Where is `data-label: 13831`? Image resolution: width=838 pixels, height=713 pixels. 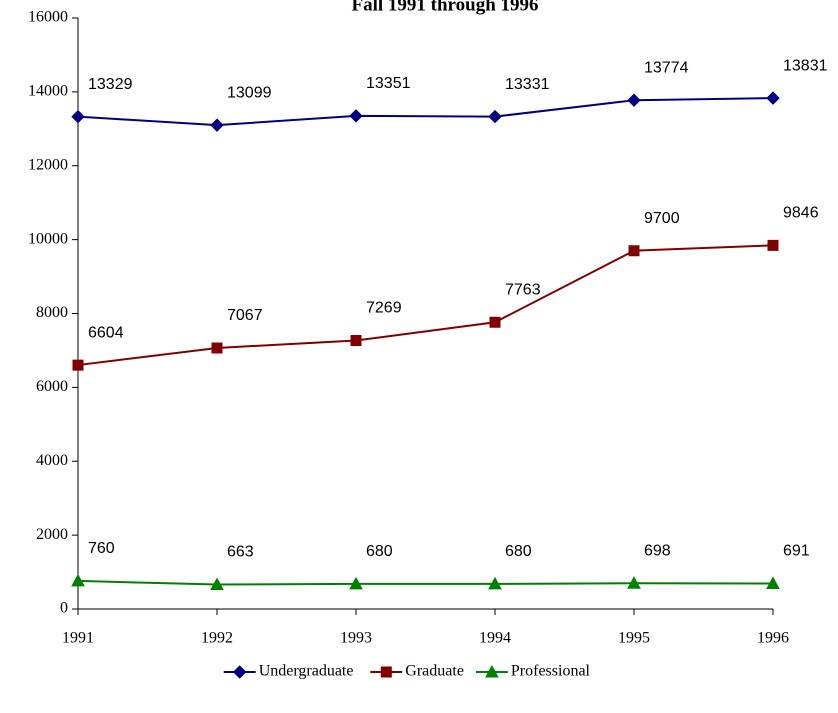 data-label: 13831 is located at coordinates (805, 65).